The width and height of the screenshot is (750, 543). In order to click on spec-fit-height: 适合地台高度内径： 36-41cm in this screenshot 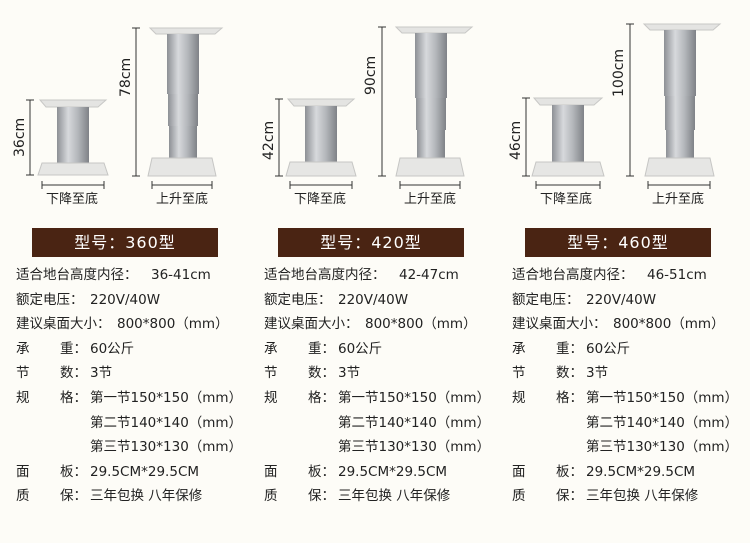, I will do `click(138, 275)`.